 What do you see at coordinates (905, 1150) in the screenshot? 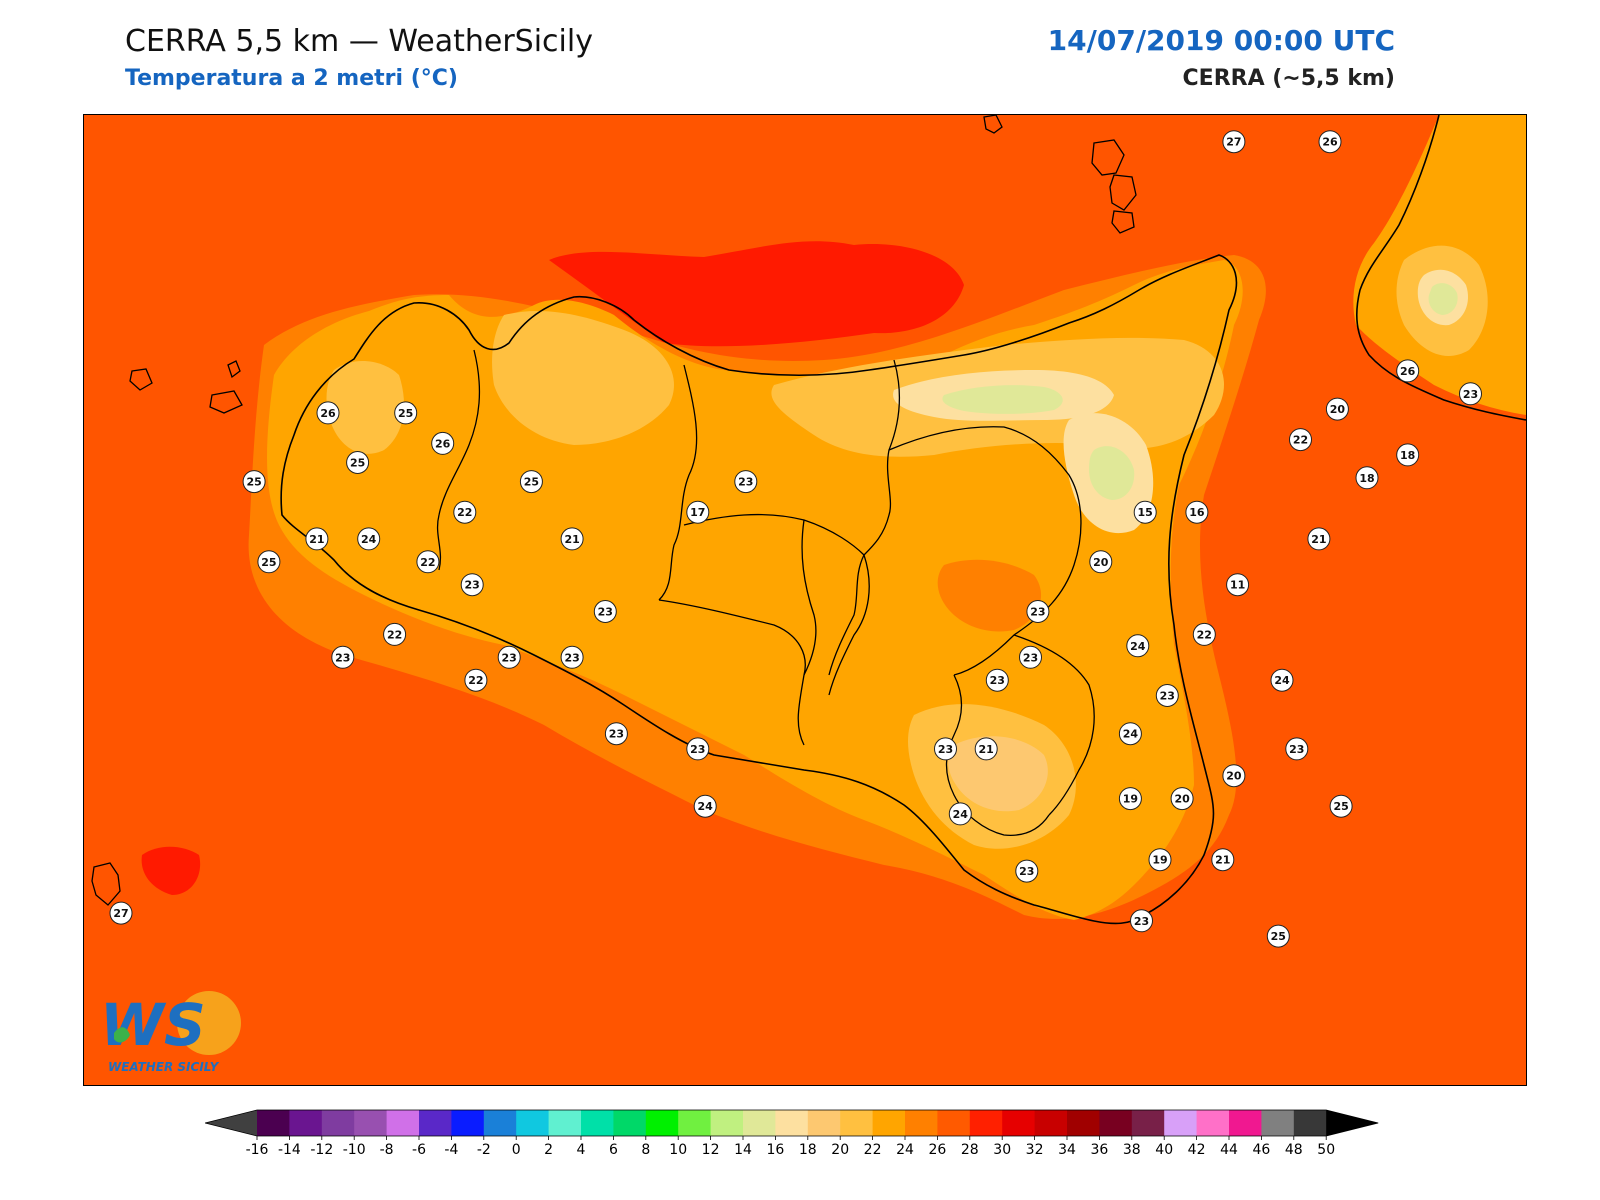
I see `colorbar-tick-label: 24` at bounding box center [905, 1150].